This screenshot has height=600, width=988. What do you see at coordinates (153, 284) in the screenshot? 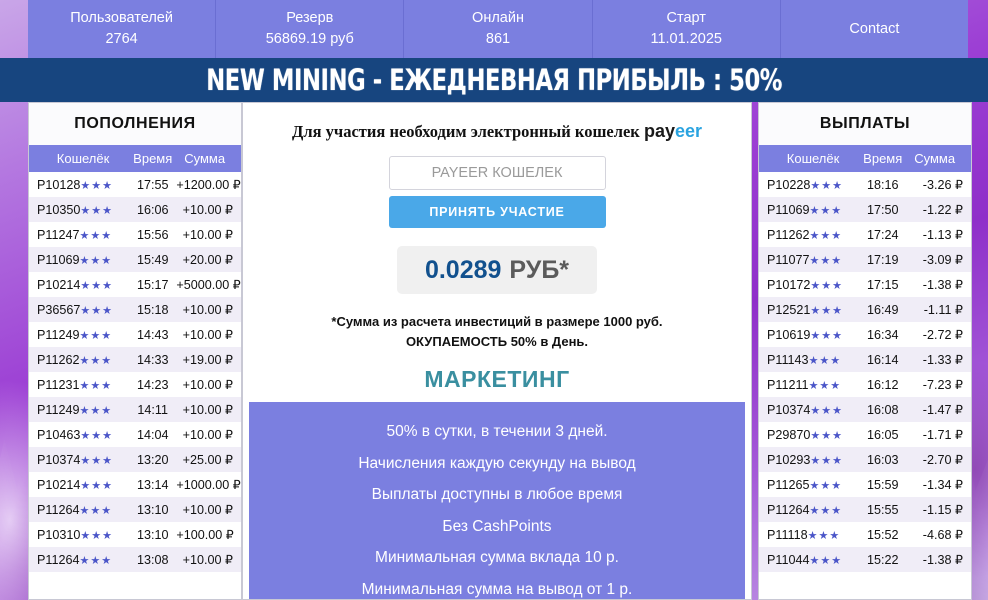
I see `cell-time: 15:17` at bounding box center [153, 284].